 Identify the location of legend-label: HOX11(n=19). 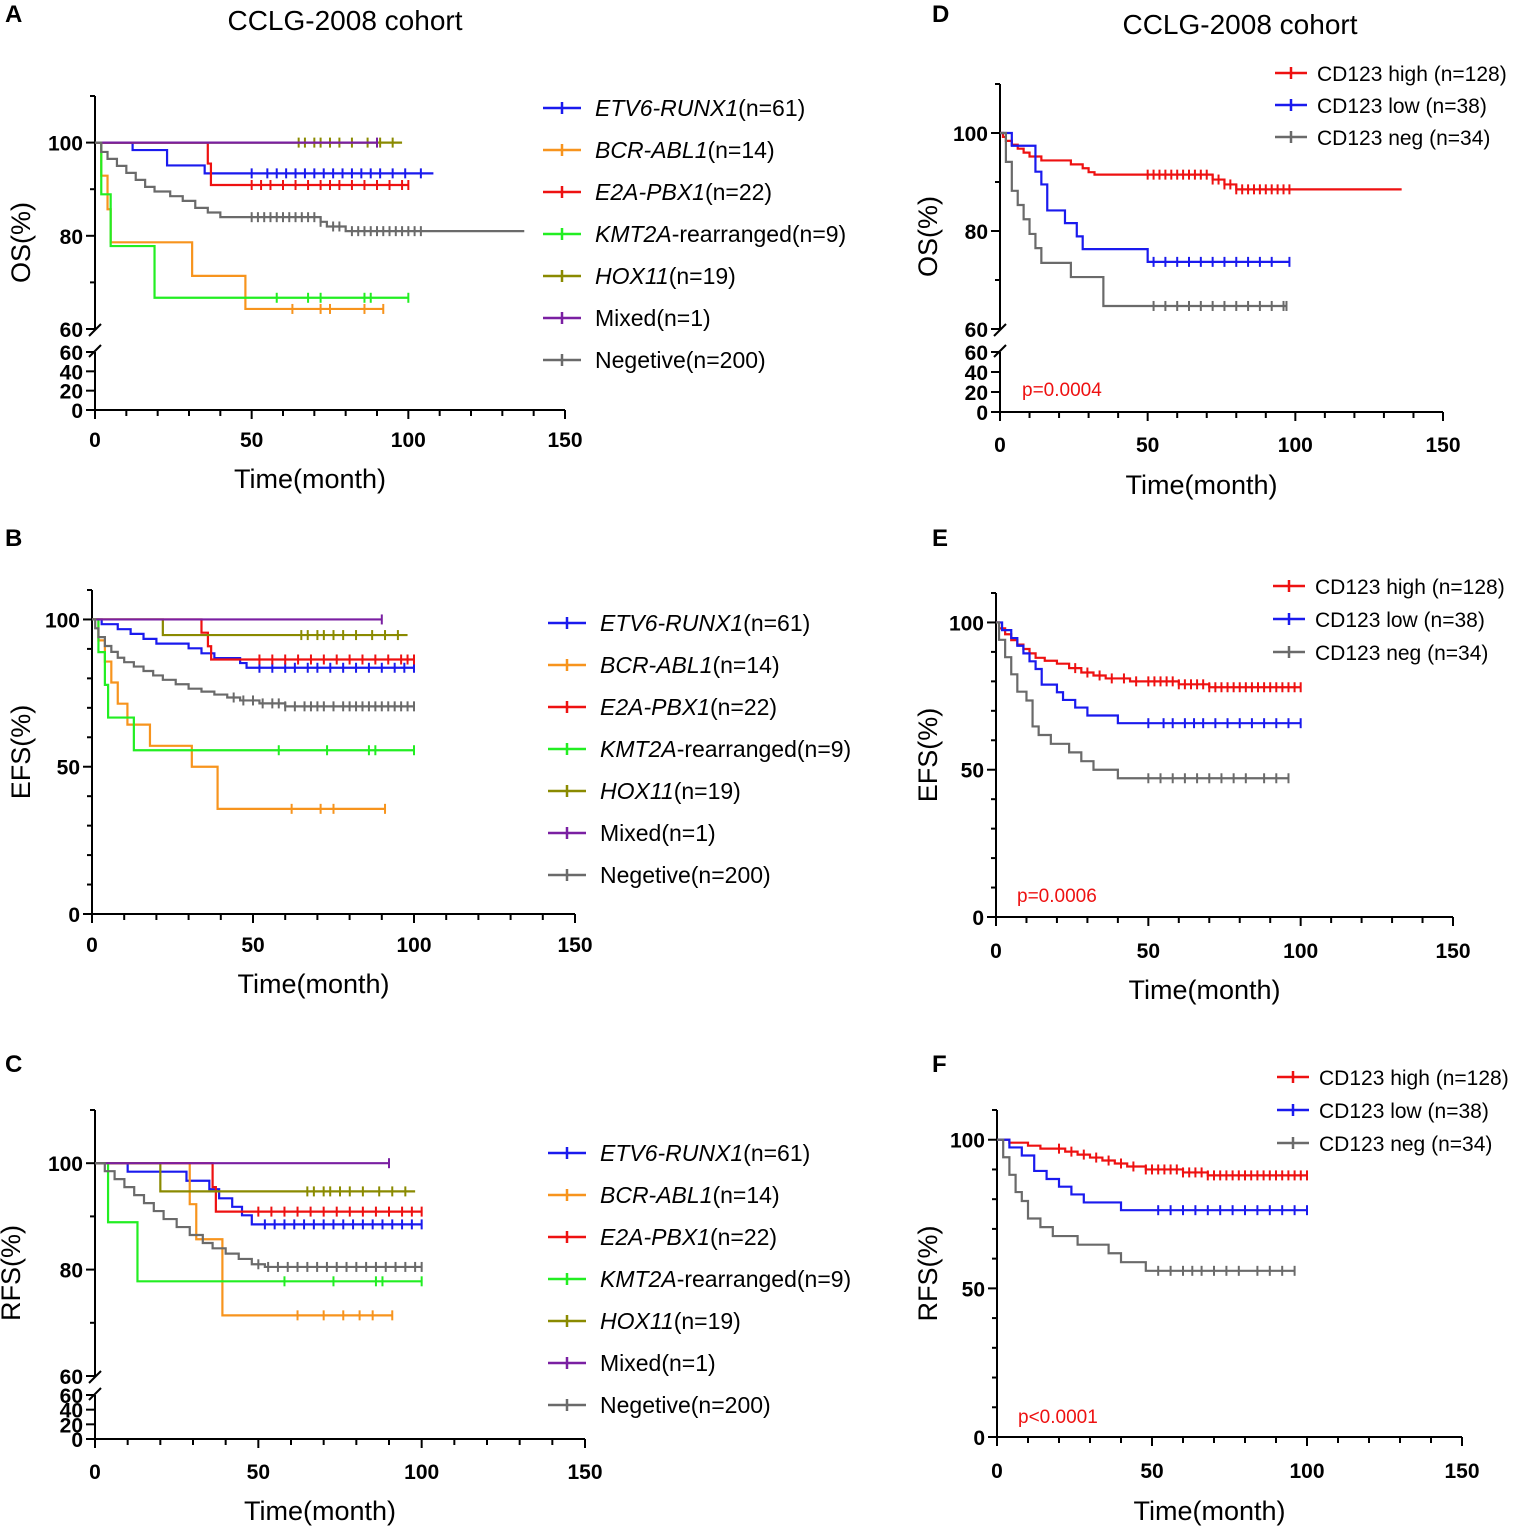
(665, 276).